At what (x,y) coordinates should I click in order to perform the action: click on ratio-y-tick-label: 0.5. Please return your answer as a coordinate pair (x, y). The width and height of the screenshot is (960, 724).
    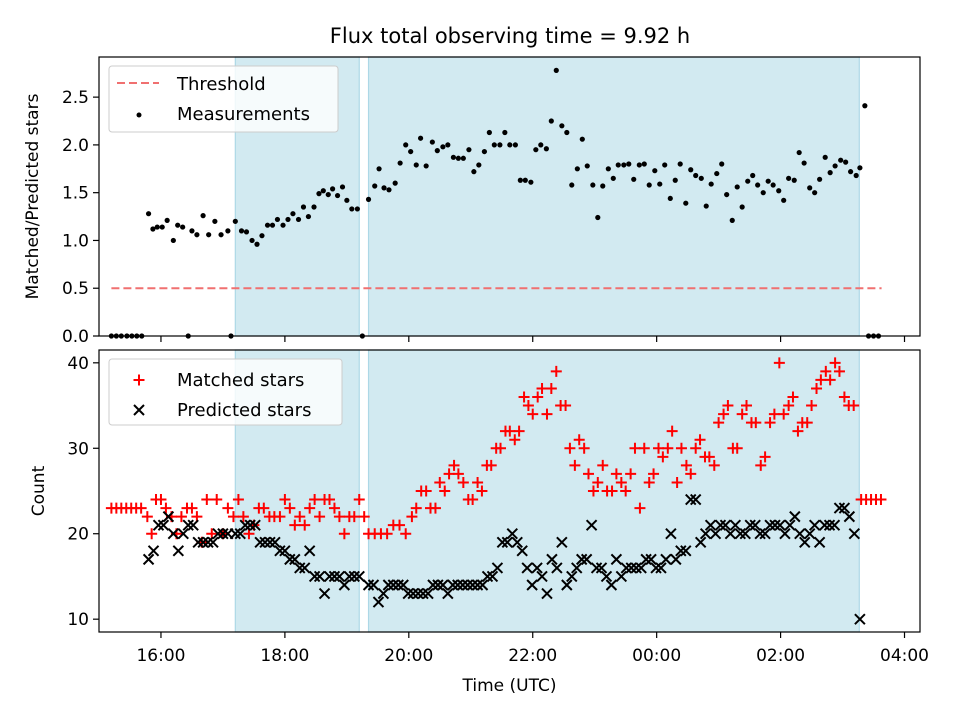
    Looking at the image, I should click on (75, 289).